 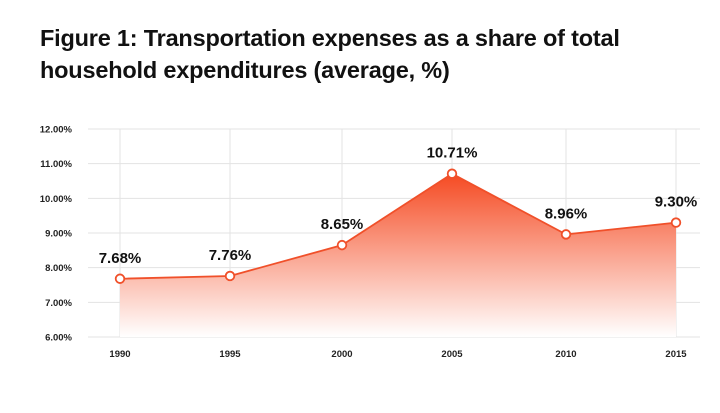 What do you see at coordinates (398, 354) in the screenshot?
I see `x-axis: 1990 1995 2000 2005 2010 2015` at bounding box center [398, 354].